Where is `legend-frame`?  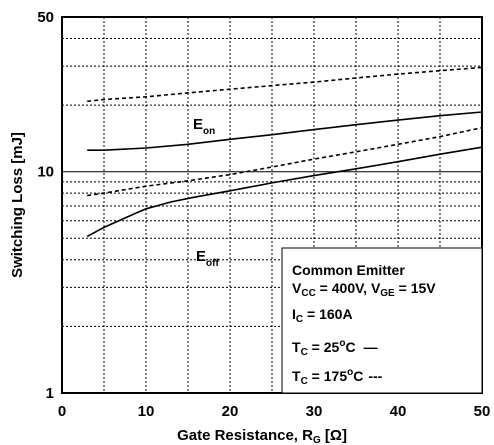
legend-frame is located at coordinates (382, 320).